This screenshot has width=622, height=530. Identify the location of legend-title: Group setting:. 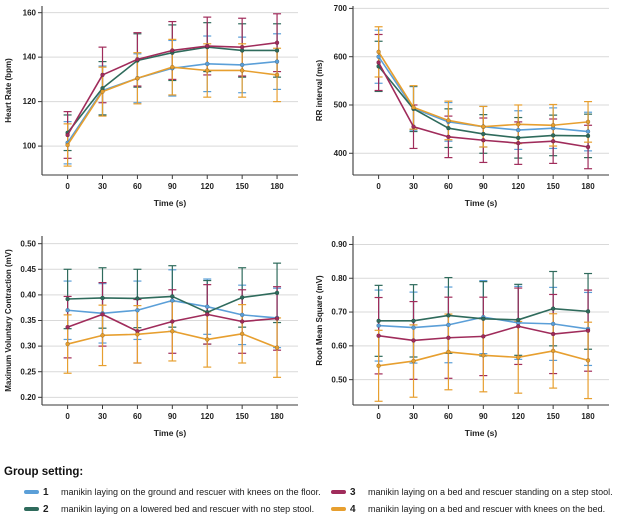
(44, 472).